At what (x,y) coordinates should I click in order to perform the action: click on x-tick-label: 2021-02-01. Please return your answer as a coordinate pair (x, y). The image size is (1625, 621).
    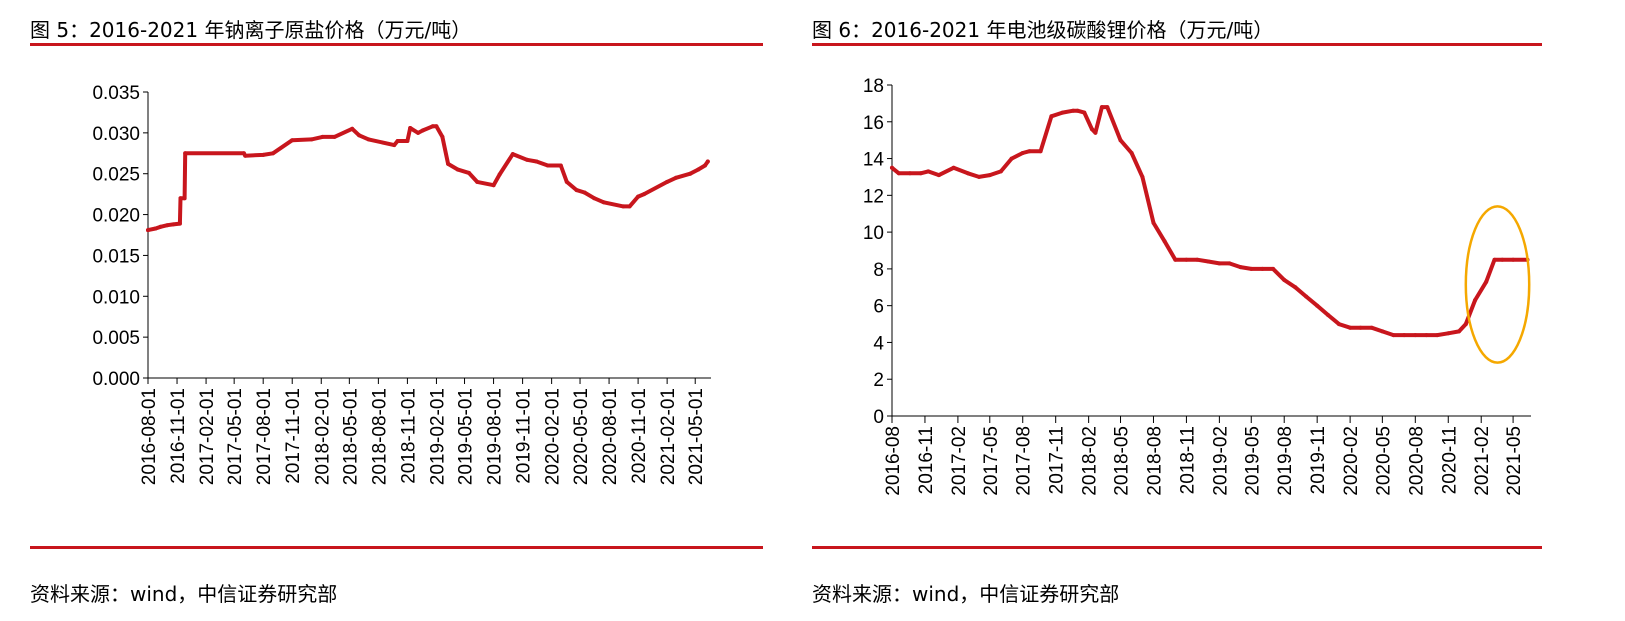
    Looking at the image, I should click on (668, 436).